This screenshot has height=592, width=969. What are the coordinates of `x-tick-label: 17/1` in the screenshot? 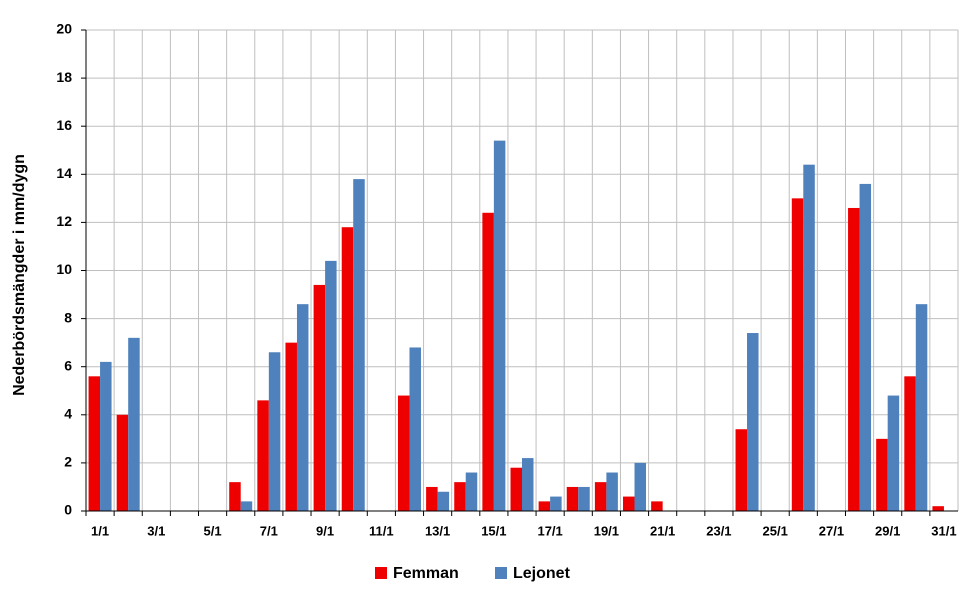 It's located at (549, 530).